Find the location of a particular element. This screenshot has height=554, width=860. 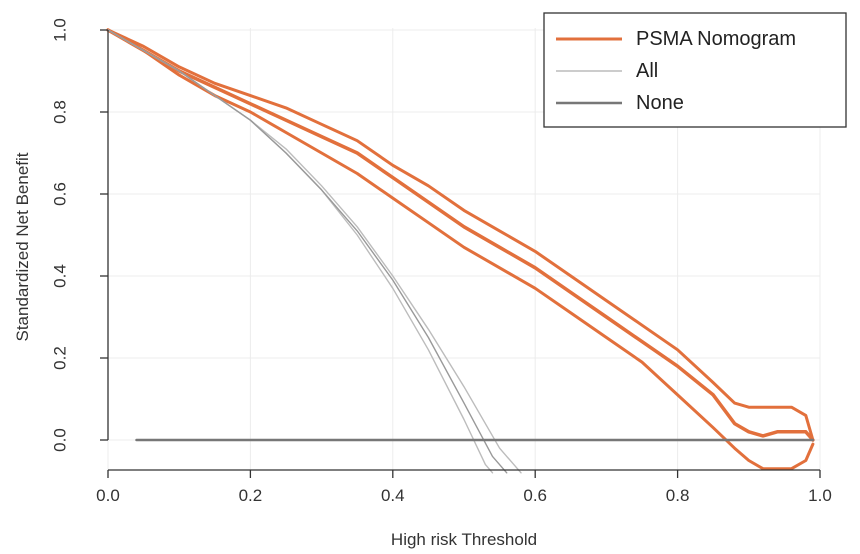

x-tick-label: 0.8 is located at coordinates (678, 495).